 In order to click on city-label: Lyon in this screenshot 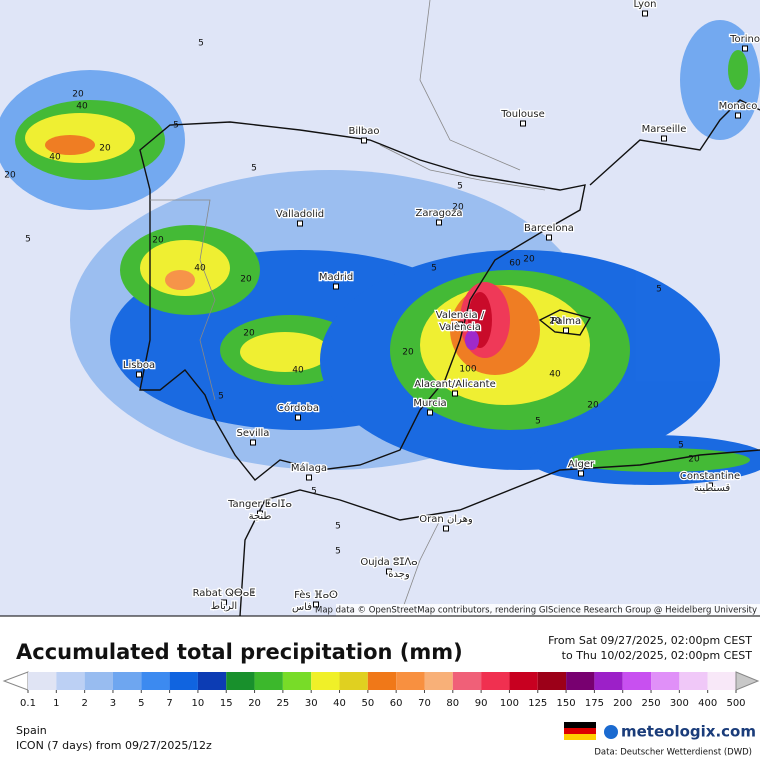, I will do `click(644, 5)`.